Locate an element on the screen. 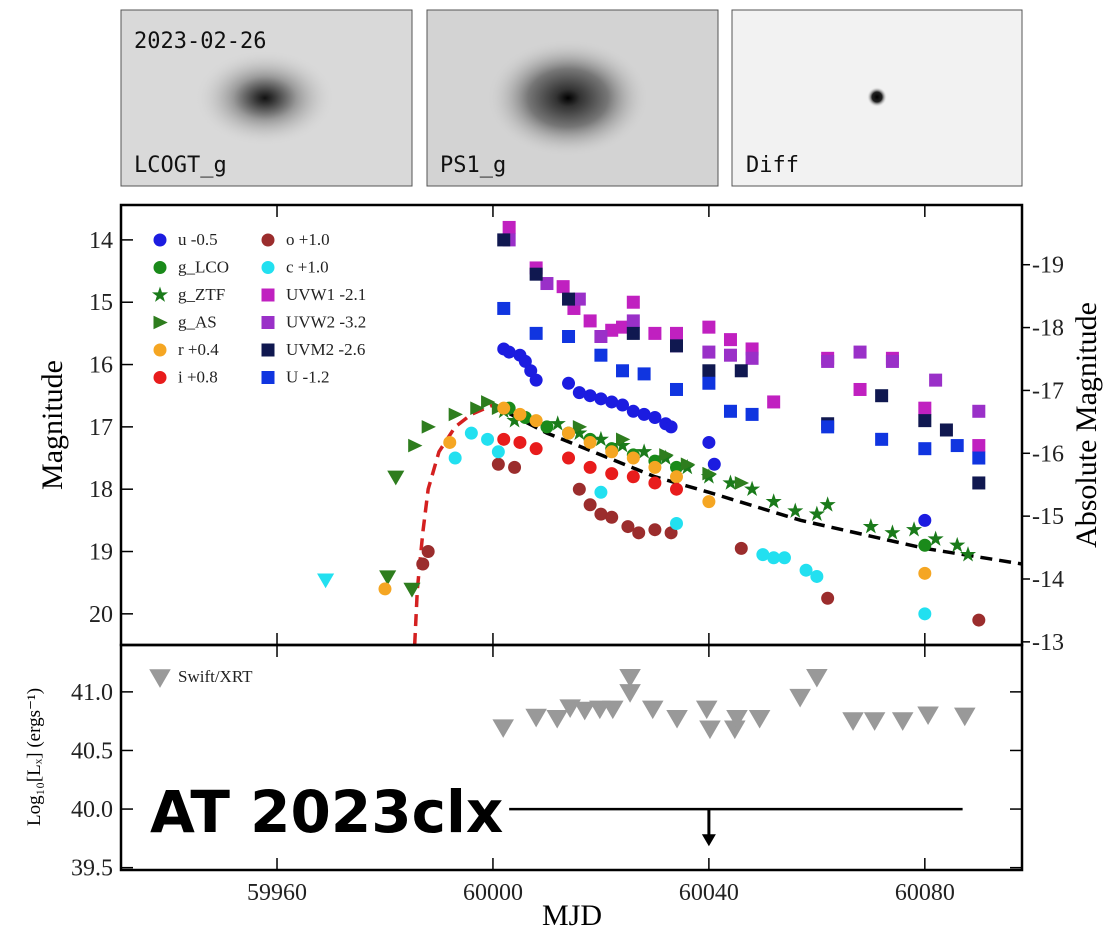 The height and width of the screenshot is (935, 1114). y2-tick-label: -19 is located at coordinates (1048, 266).